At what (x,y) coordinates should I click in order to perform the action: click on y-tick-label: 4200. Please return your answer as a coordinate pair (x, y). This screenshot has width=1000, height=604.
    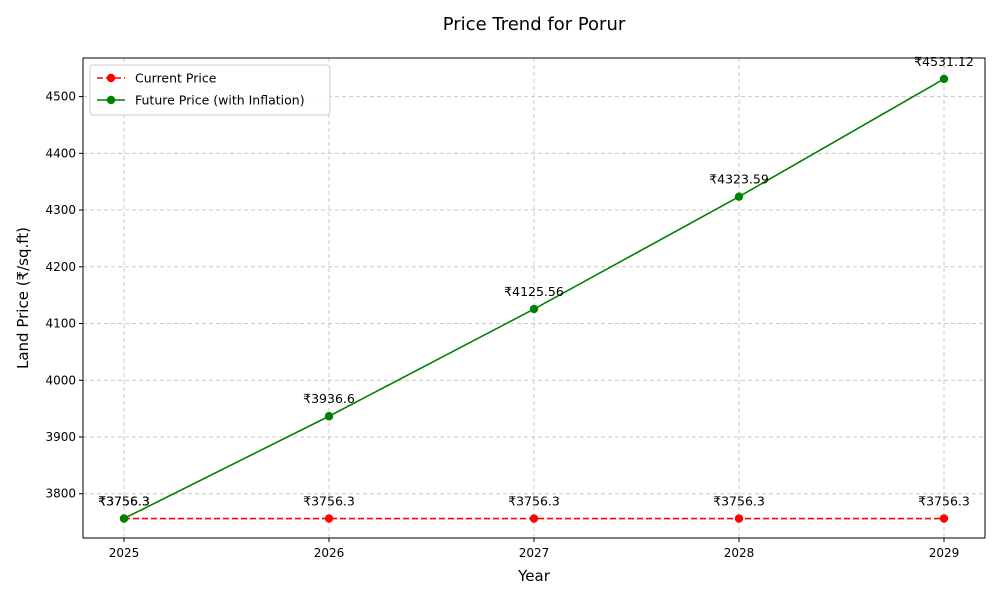
    Looking at the image, I should click on (60, 267).